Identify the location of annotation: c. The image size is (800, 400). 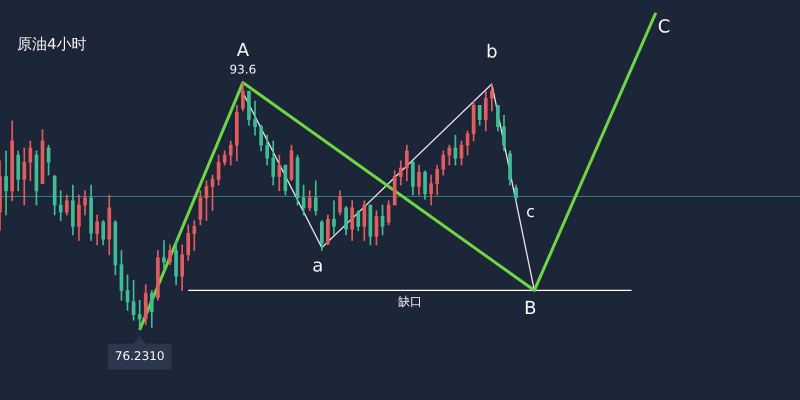
(530, 211).